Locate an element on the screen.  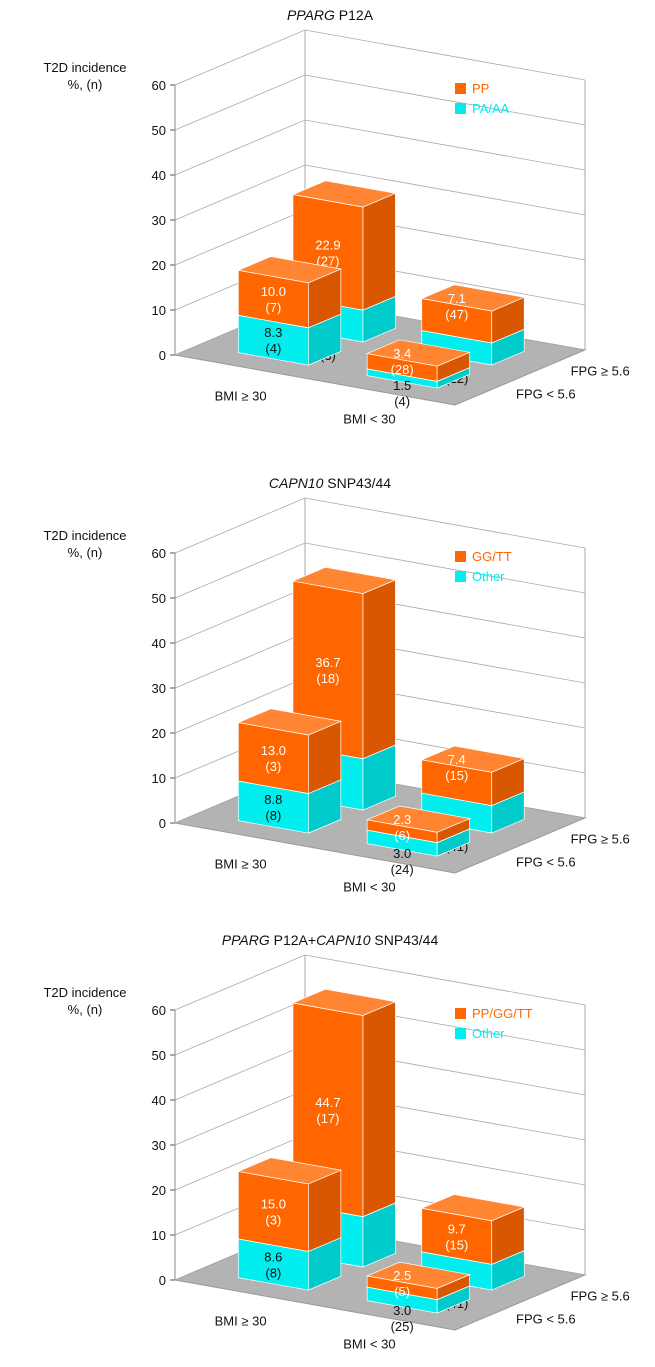
value-label: 8.8 is located at coordinates (273, 799).